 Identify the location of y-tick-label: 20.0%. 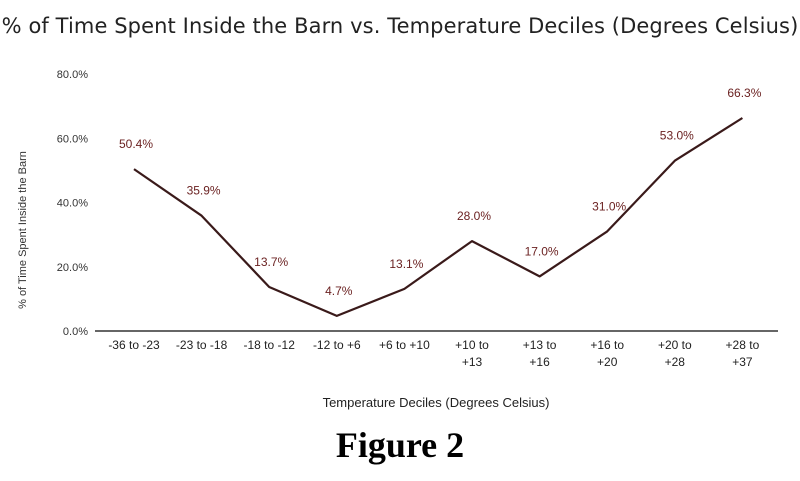
(72, 268).